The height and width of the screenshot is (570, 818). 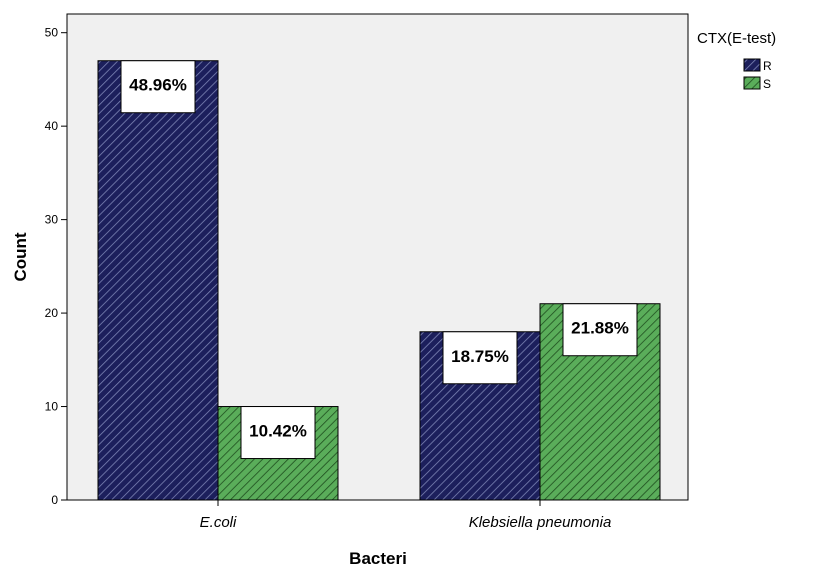 I want to click on data-label: 21.88%, so click(x=600, y=328).